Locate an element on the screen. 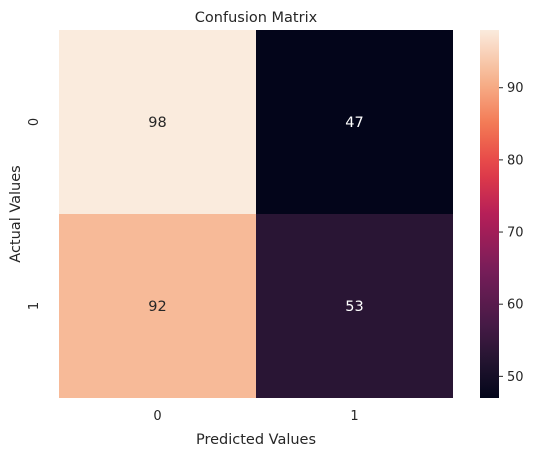 Image resolution: width=538 pixels, height=457 pixels. y-axis-ticks: 01 is located at coordinates (34, 214).